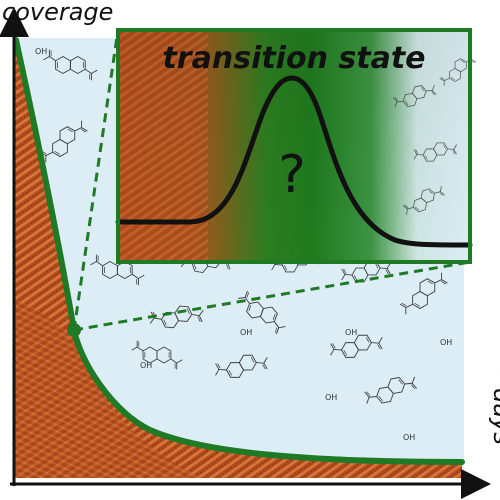 This screenshot has height=500, width=500. Describe the element at coordinates (272, 296) in the screenshot. I see `zoom-line-lower` at that location.